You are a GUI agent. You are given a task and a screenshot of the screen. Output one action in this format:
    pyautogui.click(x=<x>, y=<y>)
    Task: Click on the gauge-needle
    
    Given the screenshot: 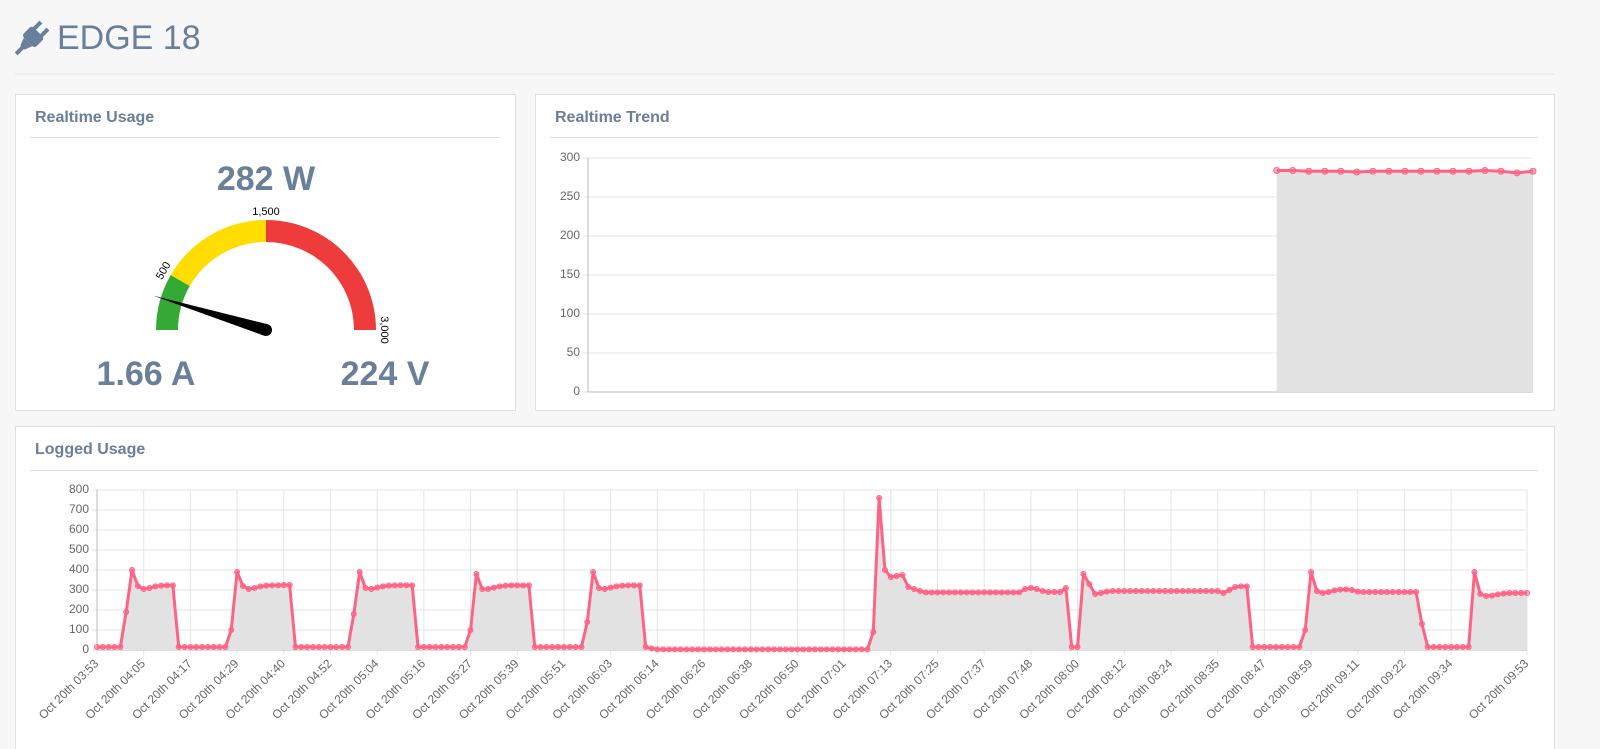 What is the action you would take?
    pyautogui.click(x=213, y=316)
    